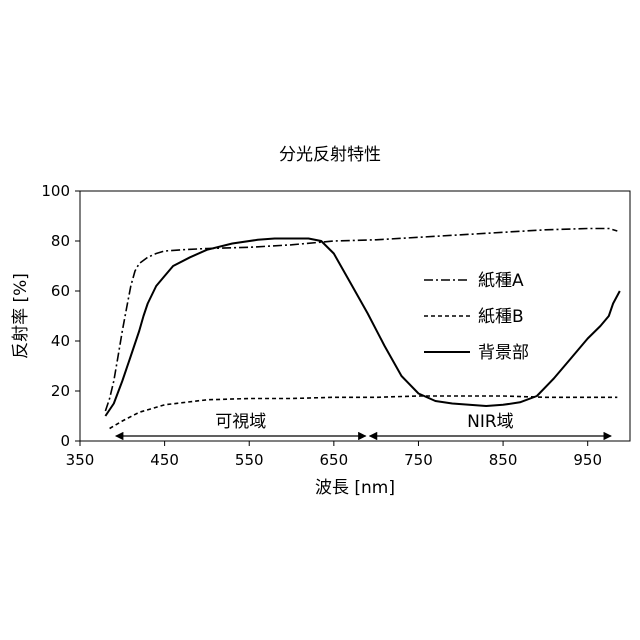 The width and height of the screenshot is (640, 640). I want to click on x-tick-label: 950, so click(587, 460).